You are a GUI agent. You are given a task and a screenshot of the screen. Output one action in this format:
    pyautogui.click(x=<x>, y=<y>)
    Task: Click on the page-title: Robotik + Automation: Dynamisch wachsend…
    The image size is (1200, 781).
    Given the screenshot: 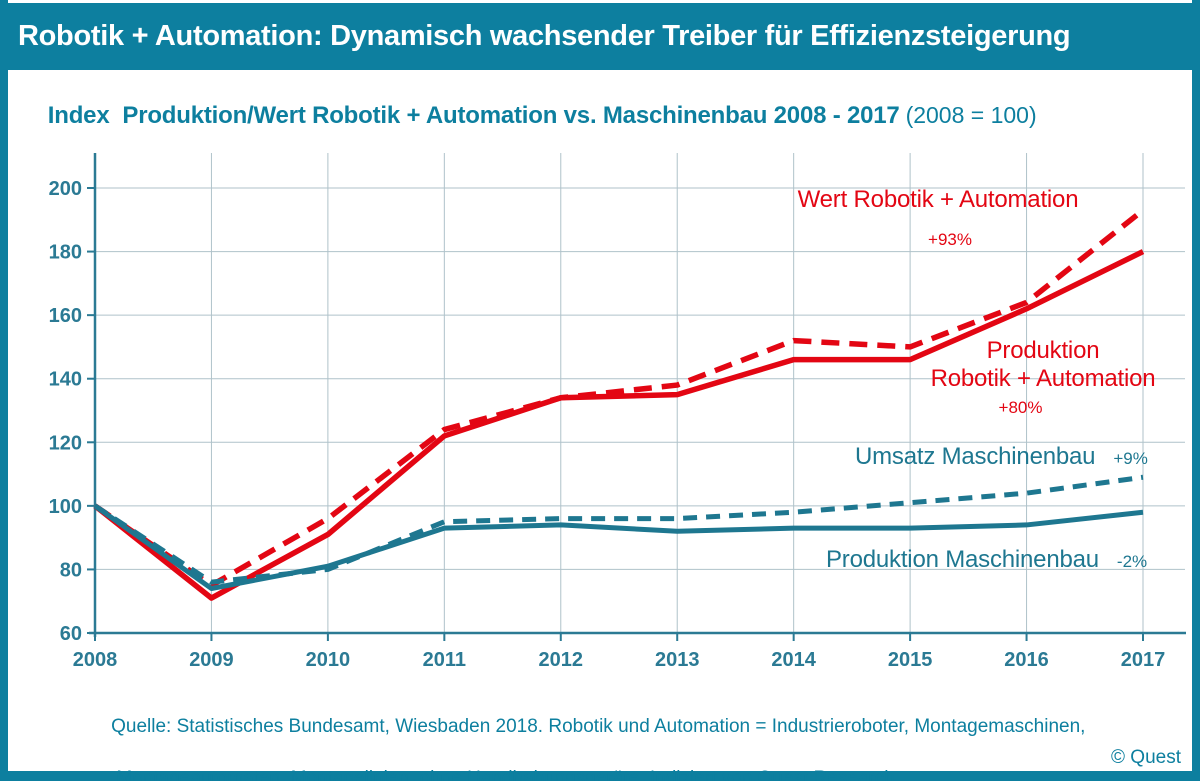 What is the action you would take?
    pyautogui.click(x=544, y=36)
    